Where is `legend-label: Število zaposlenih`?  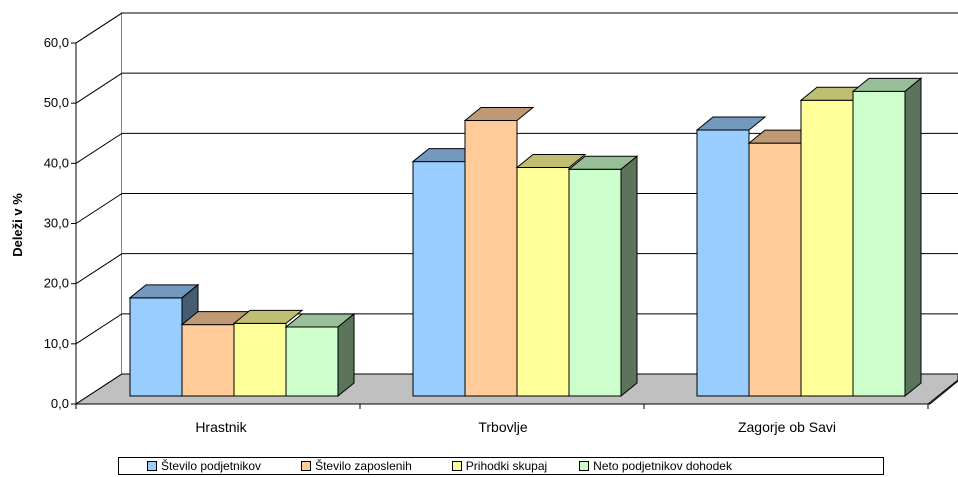
legend-label: Število zaposlenih is located at coordinates (363, 466).